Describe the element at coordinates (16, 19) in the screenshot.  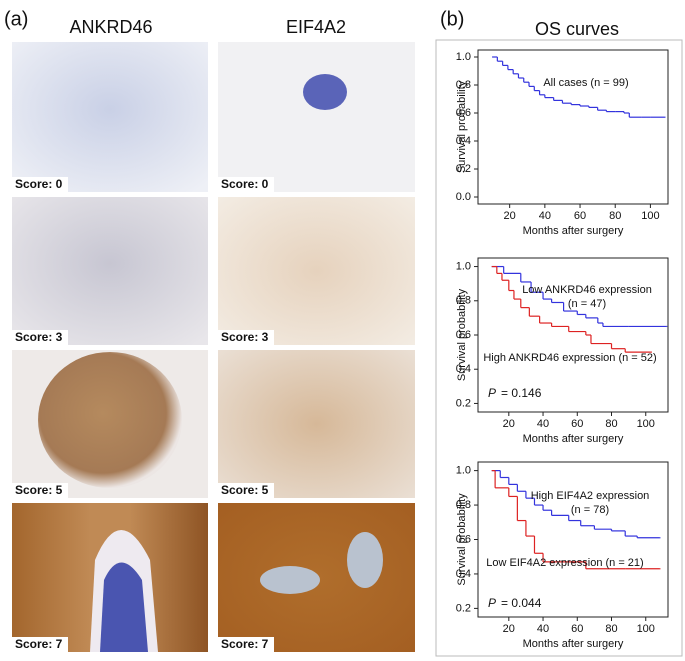
I see `panel-label: (a)` at that location.